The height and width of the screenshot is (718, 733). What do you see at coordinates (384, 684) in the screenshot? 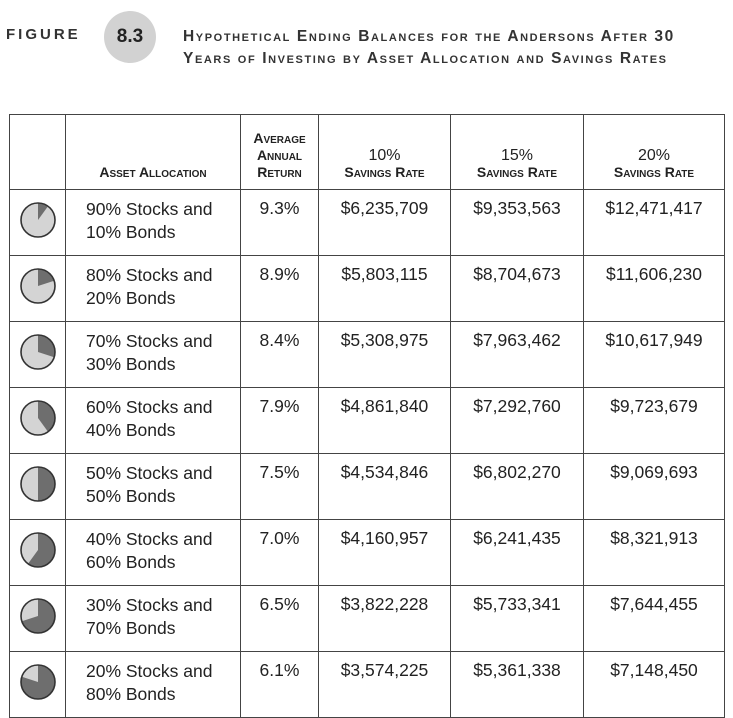
I see `savings-10-cell: $3,574,225` at bounding box center [384, 684].